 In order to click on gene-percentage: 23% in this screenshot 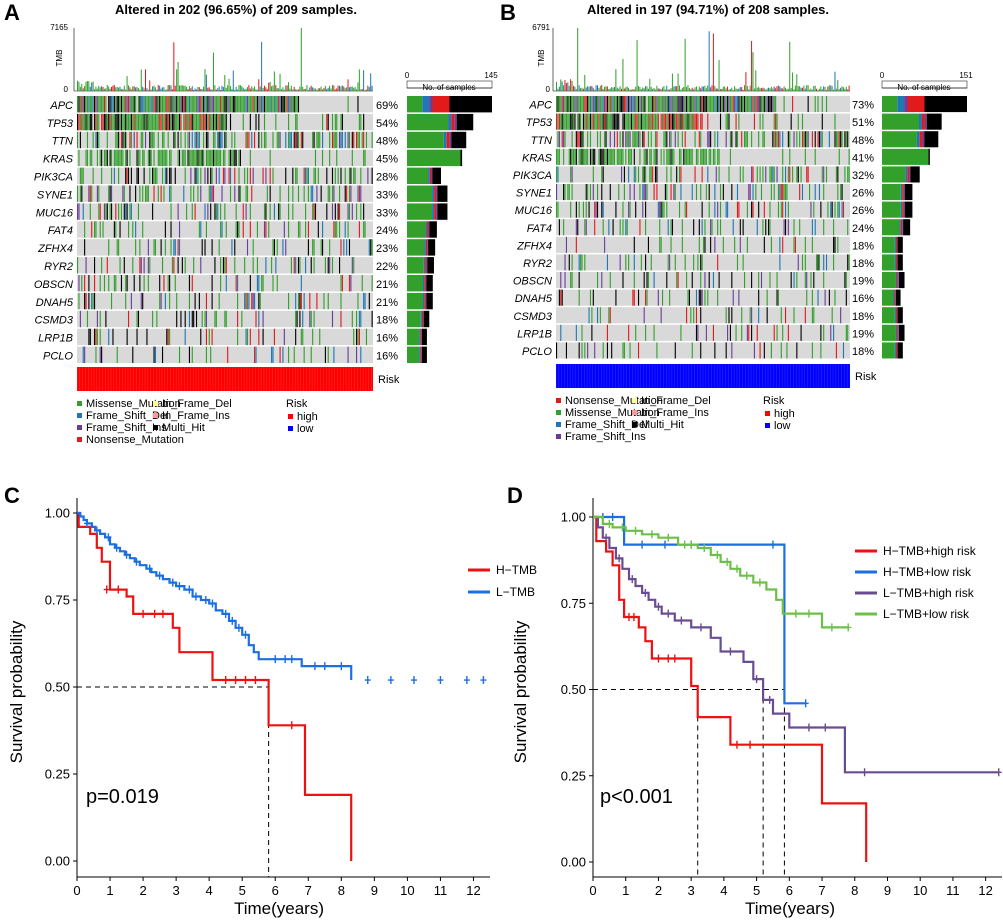, I will do `click(387, 249)`.